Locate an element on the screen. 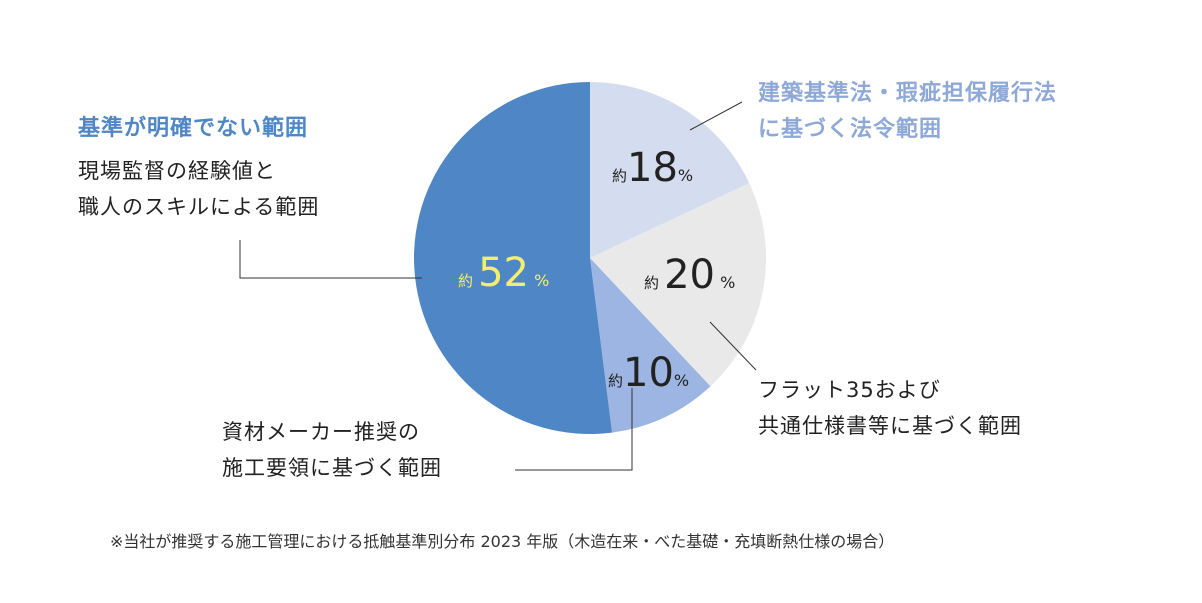 The image size is (1202, 603). label-20-line2: 共通仕様書等に基づく範囲 is located at coordinates (890, 426).